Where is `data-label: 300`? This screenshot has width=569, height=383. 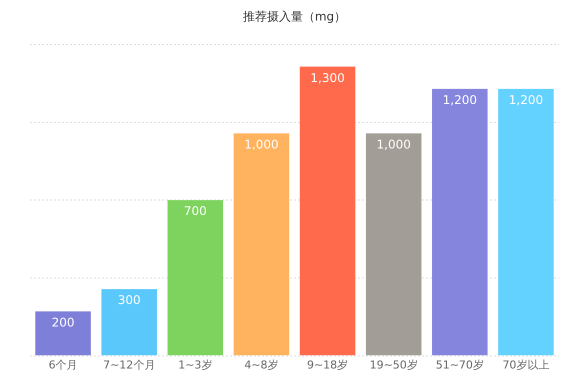
data-label: 300 is located at coordinates (129, 300).